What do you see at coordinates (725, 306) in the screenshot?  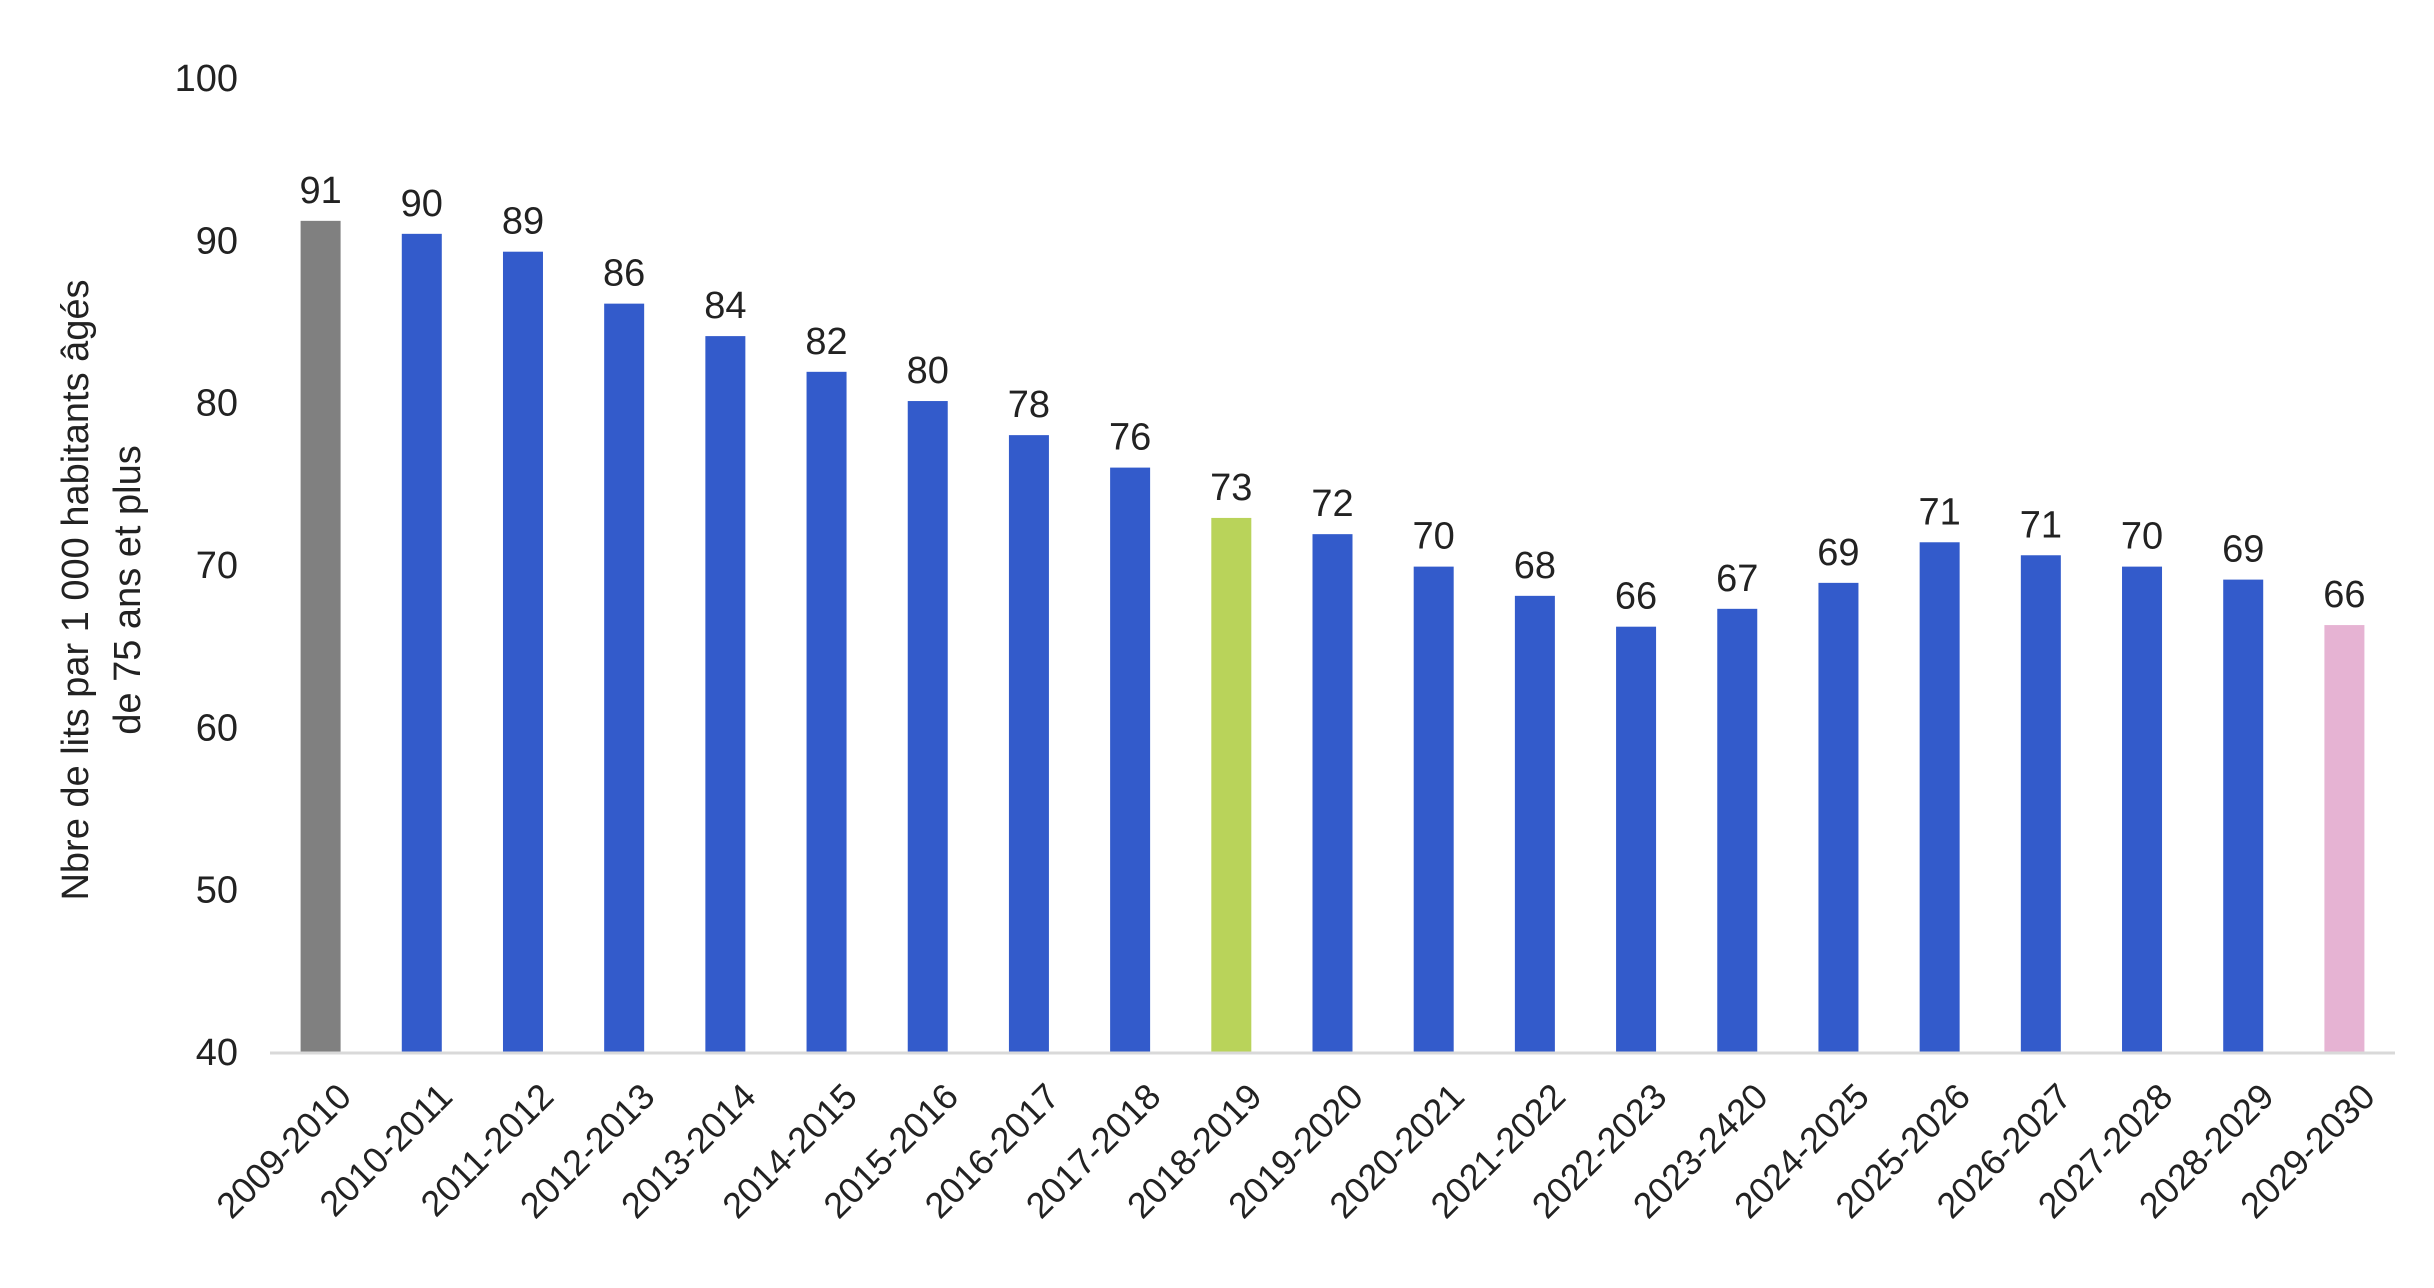 I see `data-label: 84` at bounding box center [725, 306].